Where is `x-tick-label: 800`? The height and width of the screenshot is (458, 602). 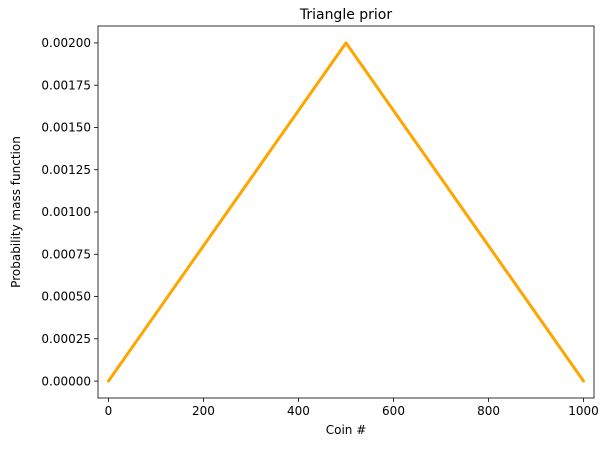 x-tick-label: 800 is located at coordinates (488, 411).